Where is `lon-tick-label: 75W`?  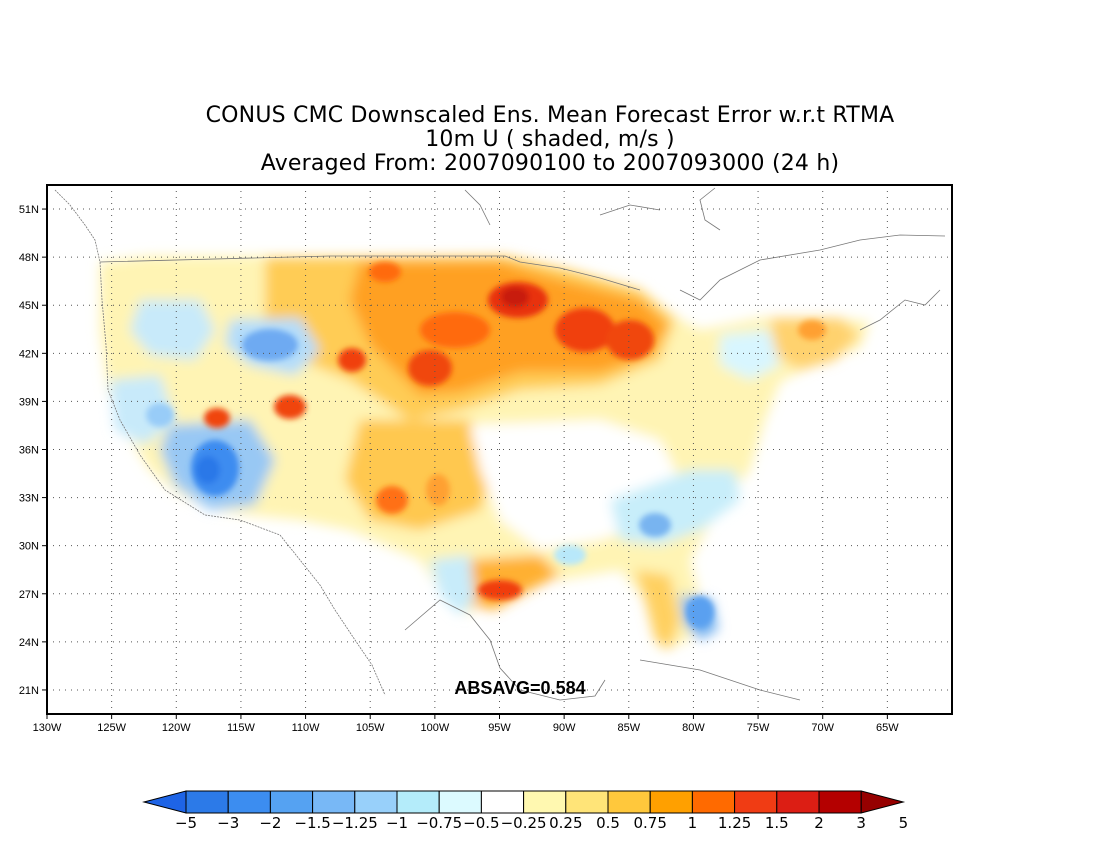 lon-tick-label: 75W is located at coordinates (758, 728).